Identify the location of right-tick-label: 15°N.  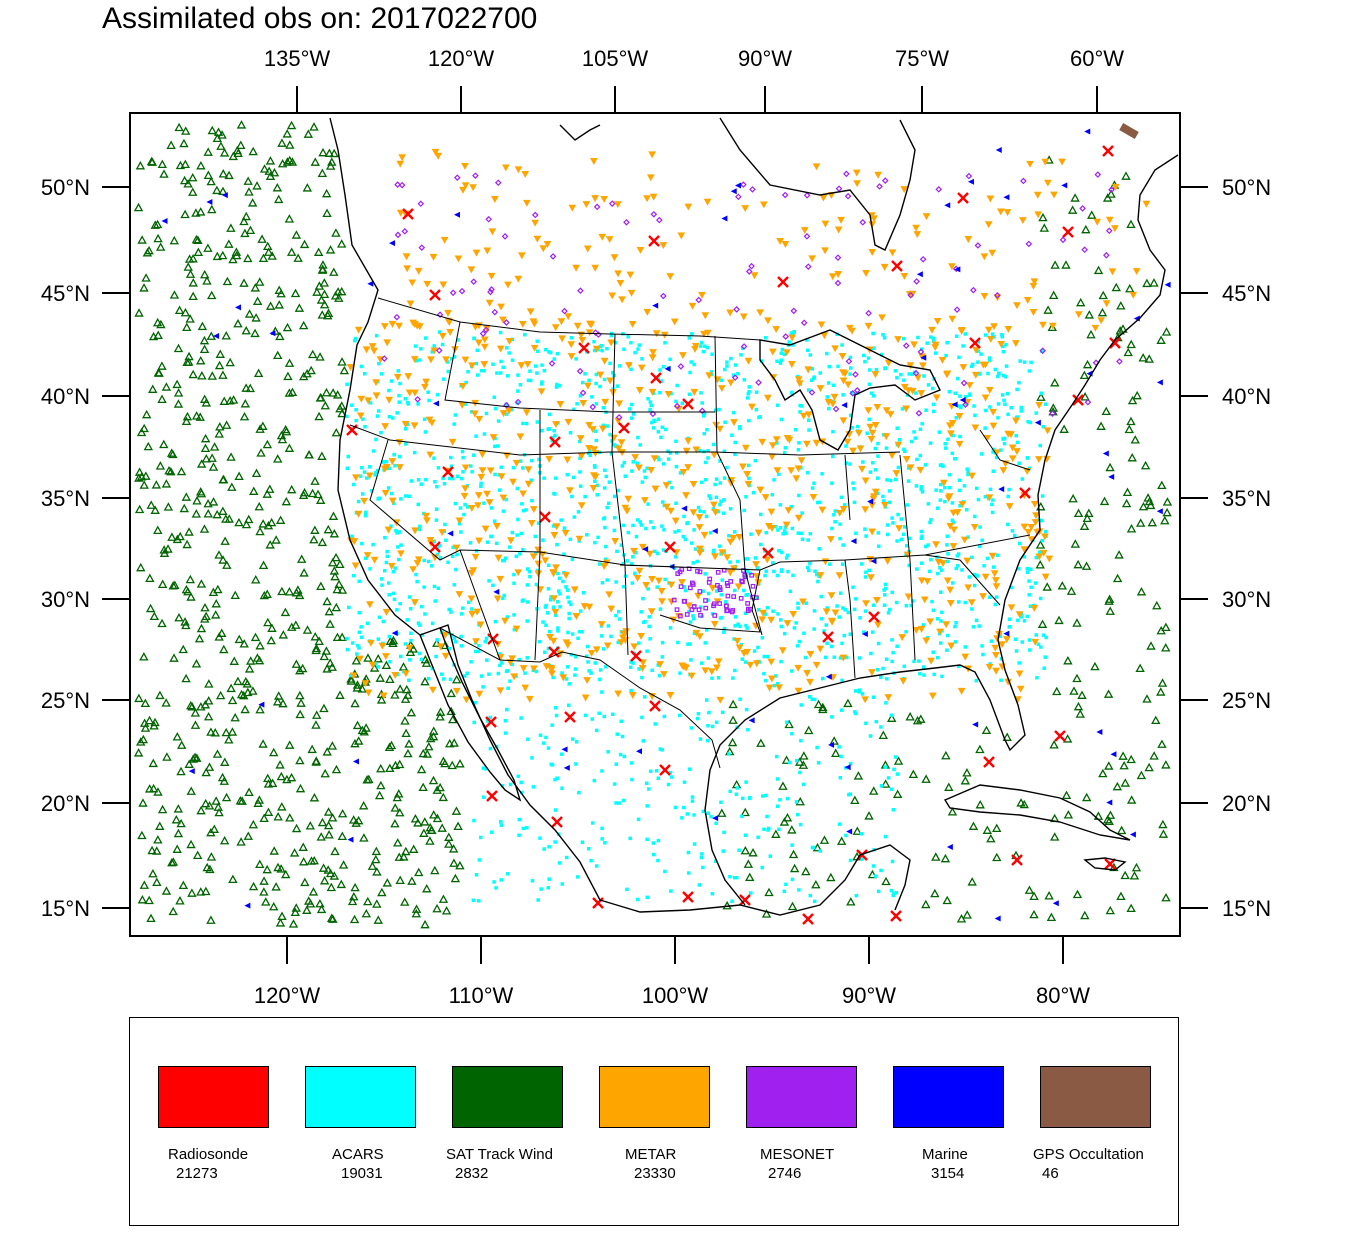
(1246, 908).